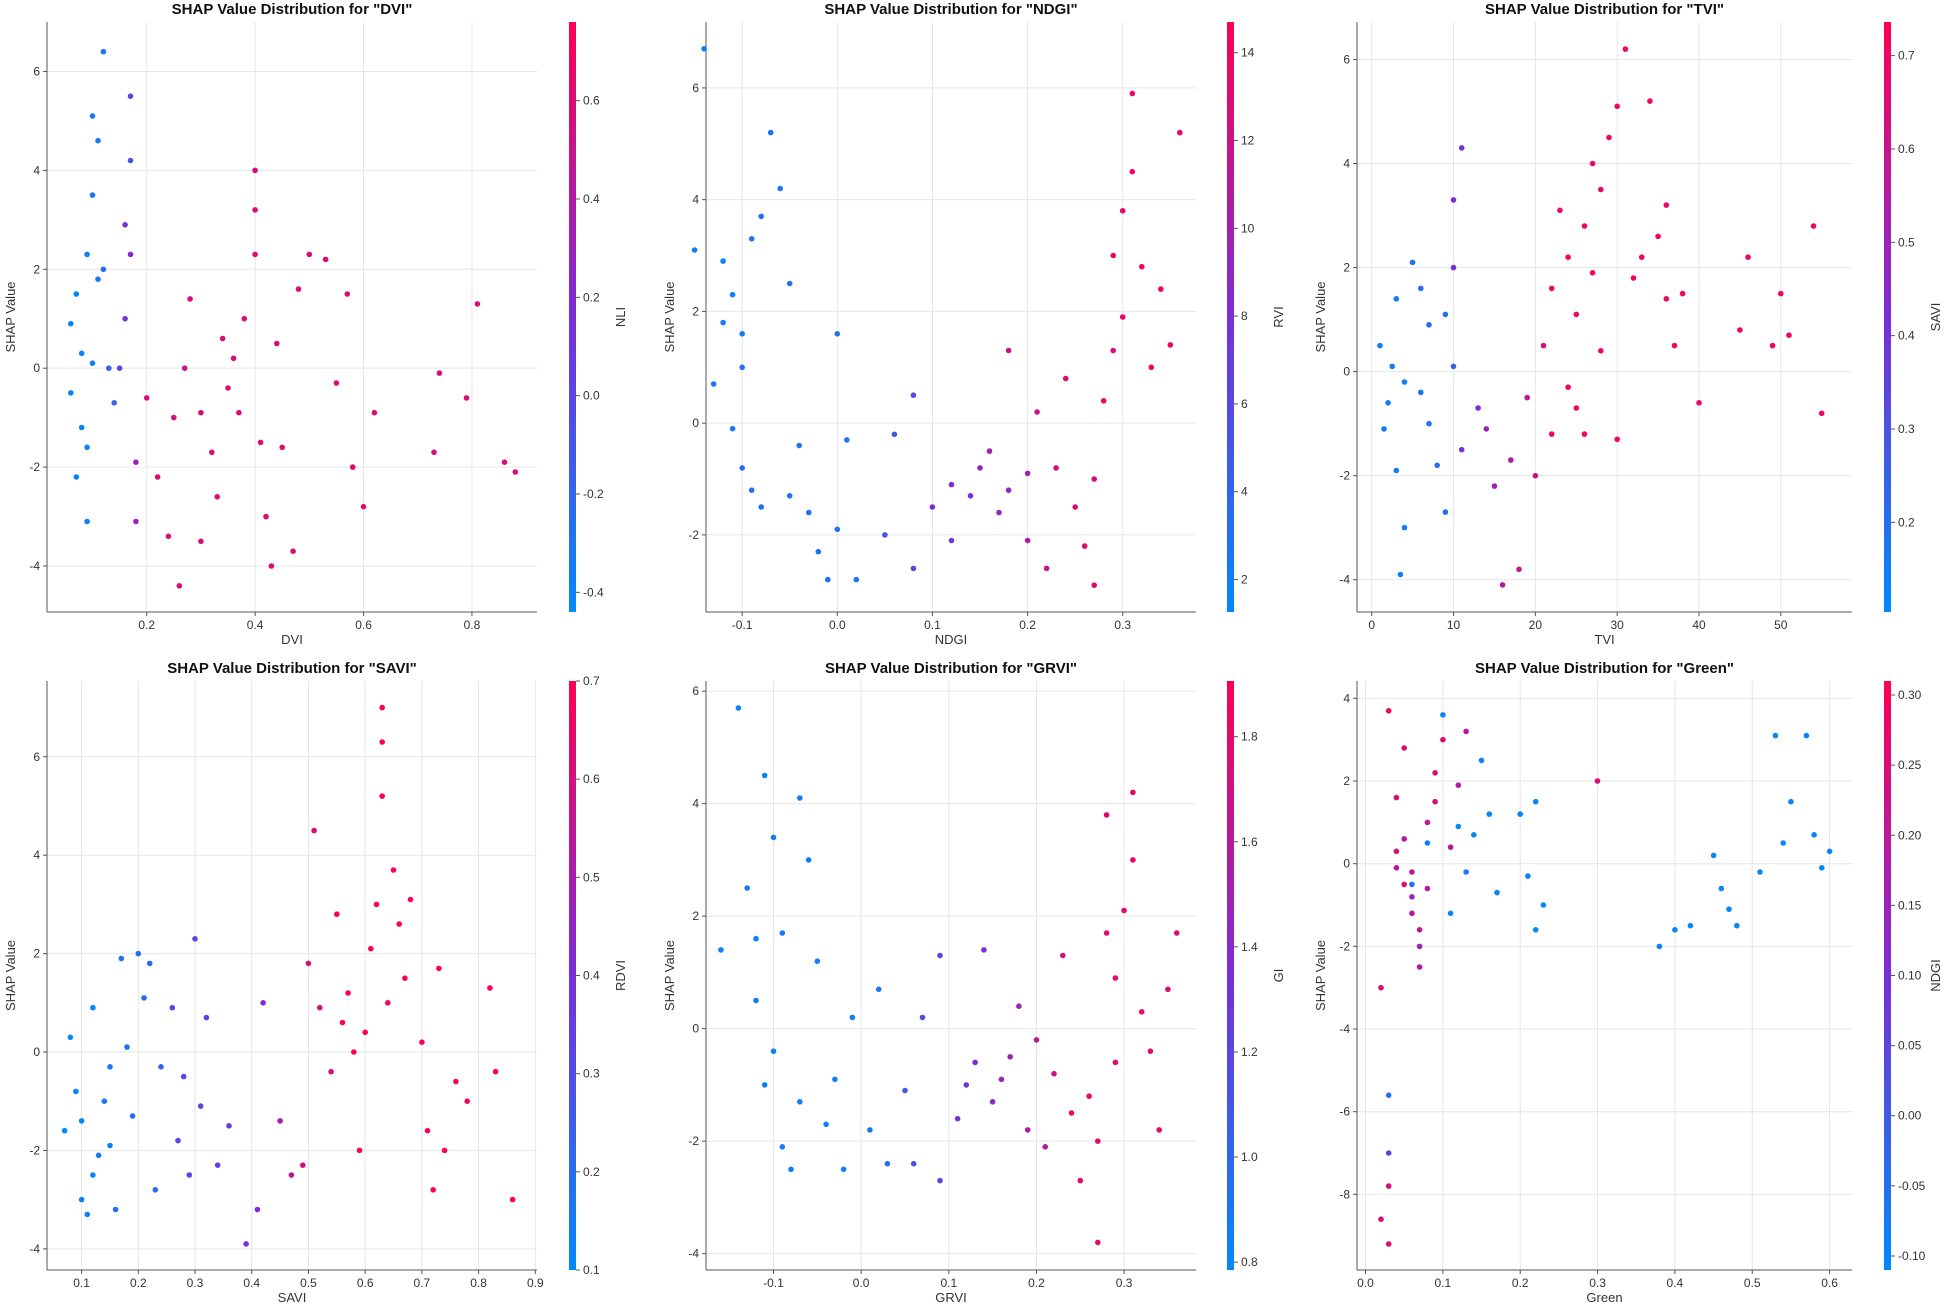 Image resolution: width=1949 pixels, height=1311 pixels. Describe the element at coordinates (1344, 1112) in the screenshot. I see `y-tick-label: -6` at that location.